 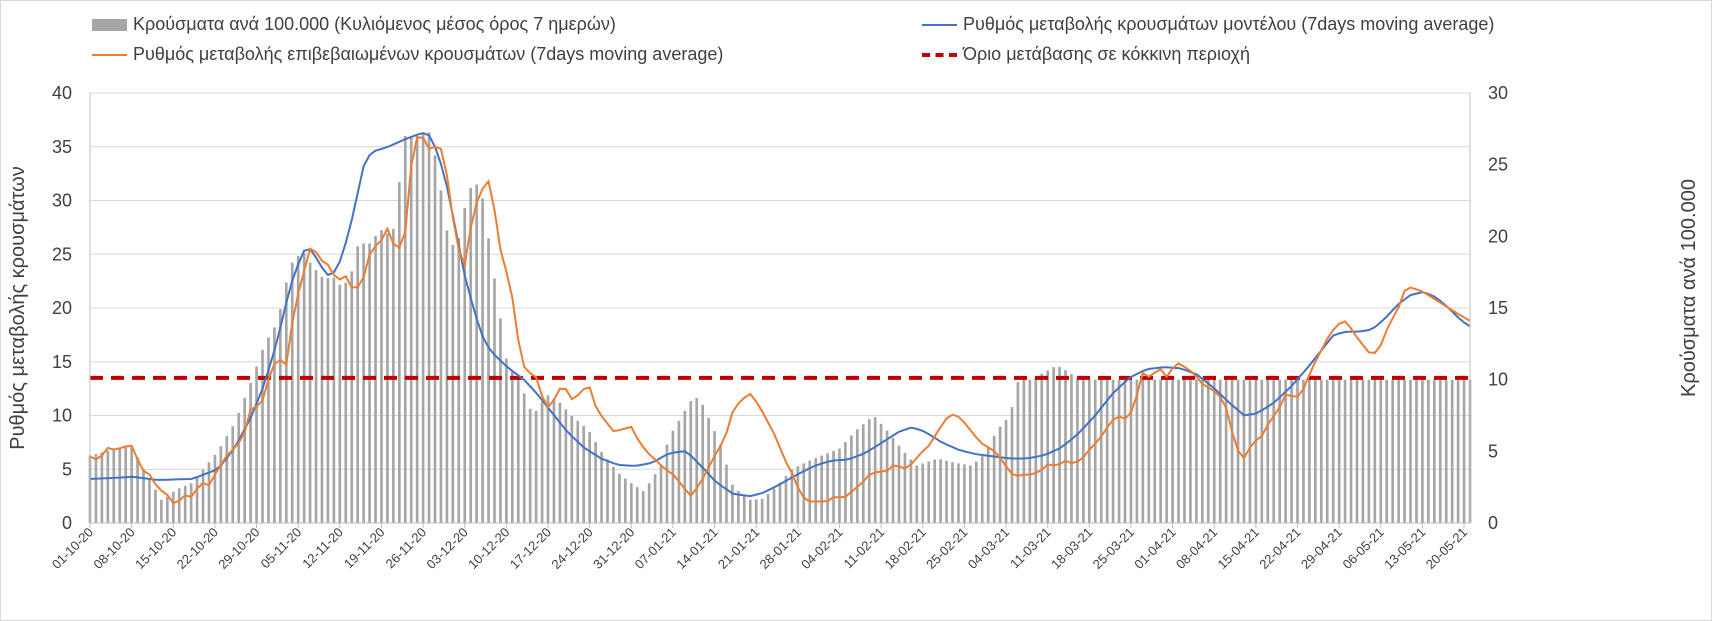 I want to click on y-left-axis-title: Ρυθμός μεταβολής κρουσμάτων, so click(x=18, y=308).